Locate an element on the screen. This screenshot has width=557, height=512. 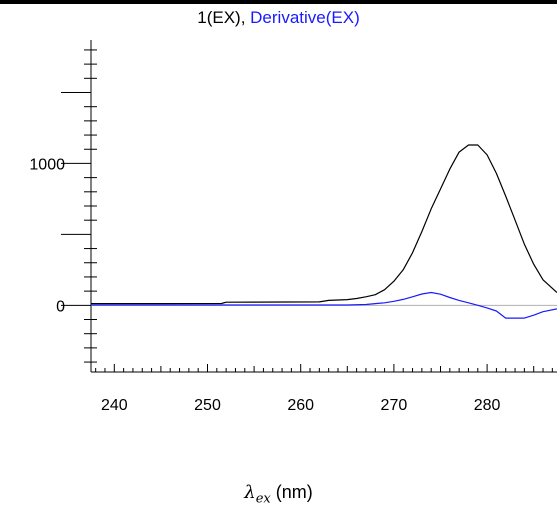
x-axis-label: λex (nm) is located at coordinates (278, 494).